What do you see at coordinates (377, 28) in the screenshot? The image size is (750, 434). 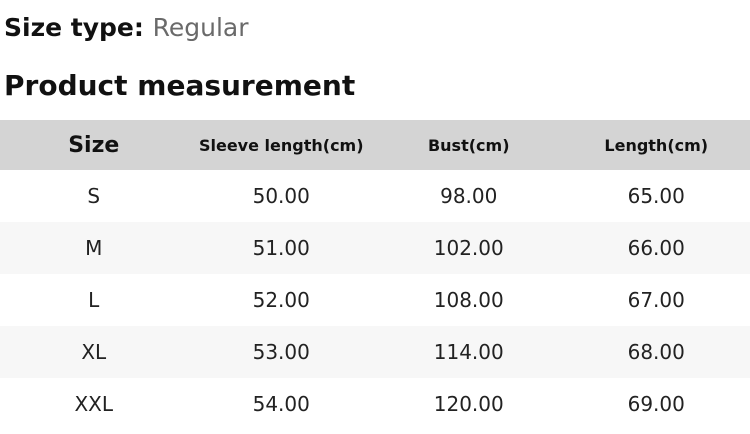 I see `size-type-line: Size type: Regular` at bounding box center [377, 28].